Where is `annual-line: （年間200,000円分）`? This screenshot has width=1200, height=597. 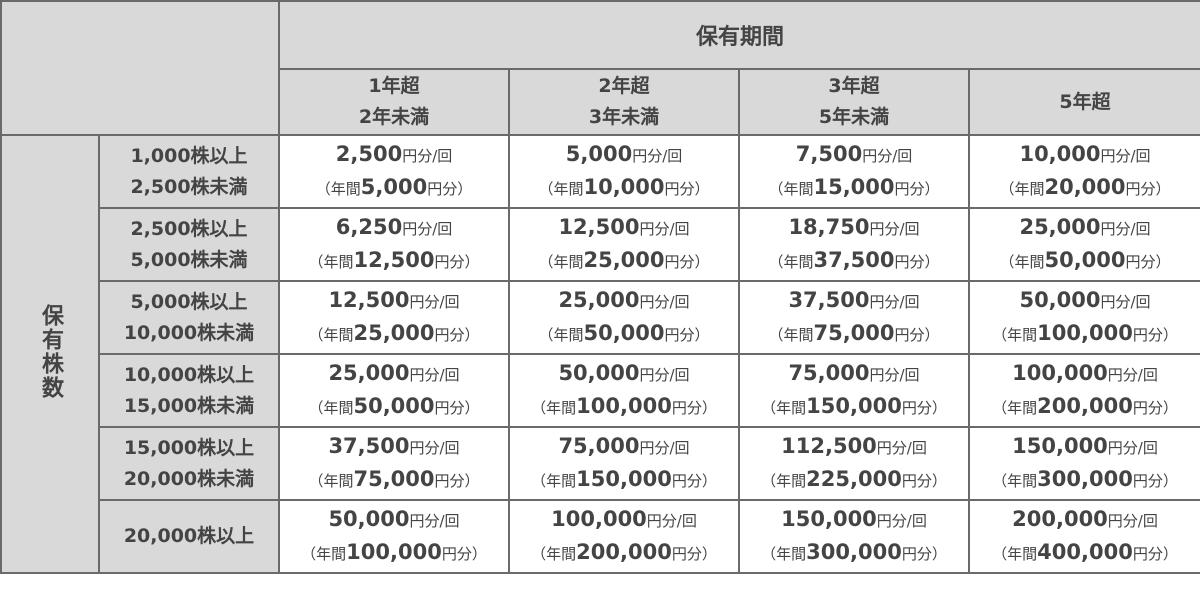 annual-line: （年間200,000円分） is located at coordinates (1085, 407).